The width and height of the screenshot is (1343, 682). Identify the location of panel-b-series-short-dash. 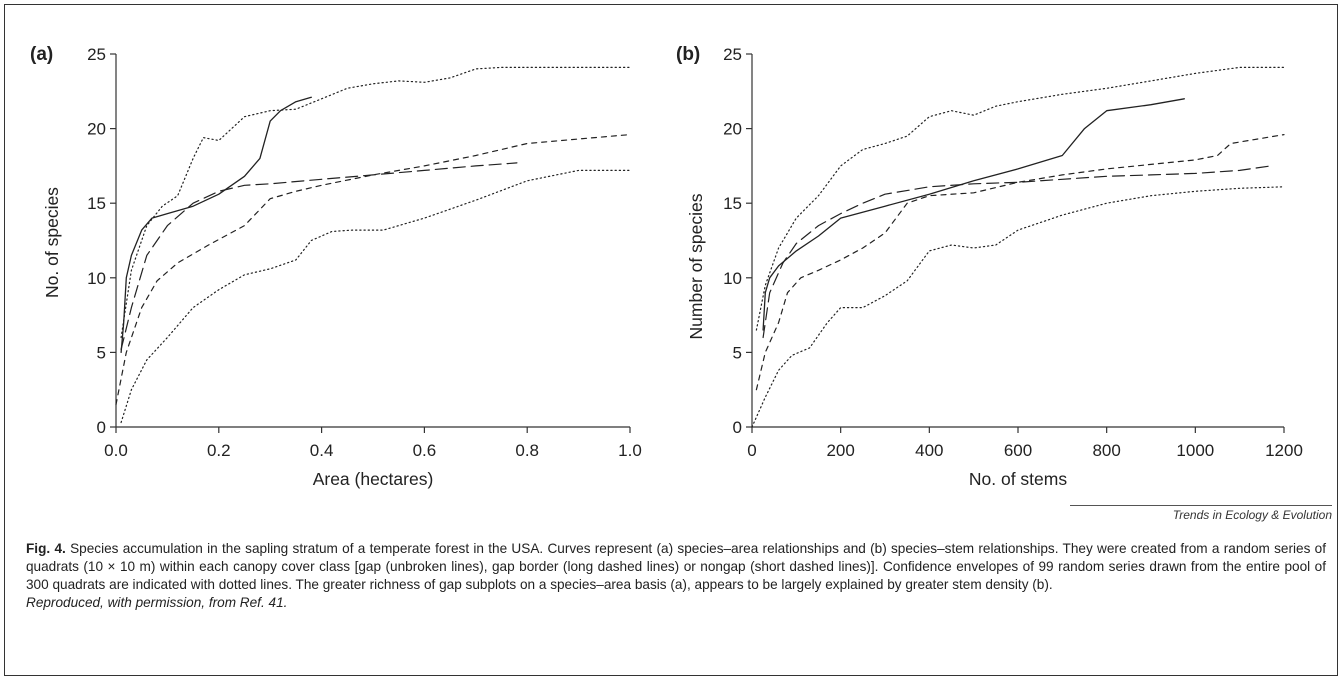
(1020, 262).